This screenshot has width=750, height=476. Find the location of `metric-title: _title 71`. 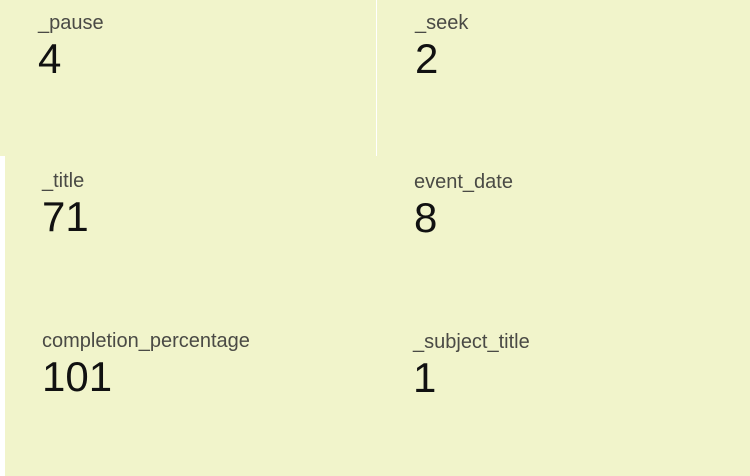

metric-title: _title 71 is located at coordinates (65, 204).